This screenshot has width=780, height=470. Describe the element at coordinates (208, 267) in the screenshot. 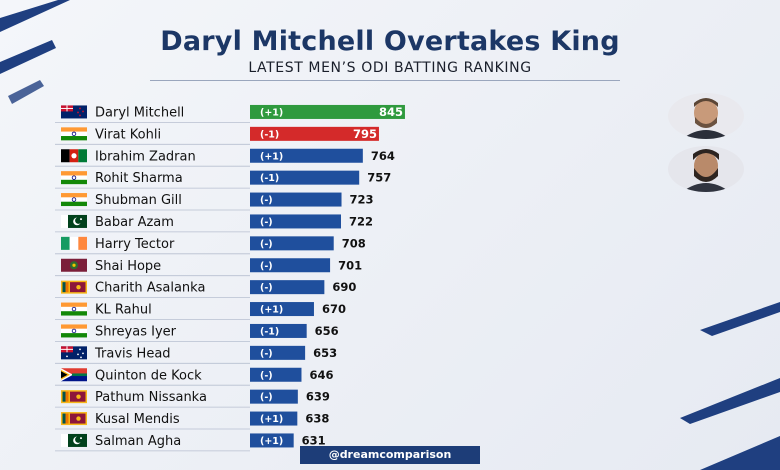

I see `ranking-row: Shai Hope (-) 701` at that location.